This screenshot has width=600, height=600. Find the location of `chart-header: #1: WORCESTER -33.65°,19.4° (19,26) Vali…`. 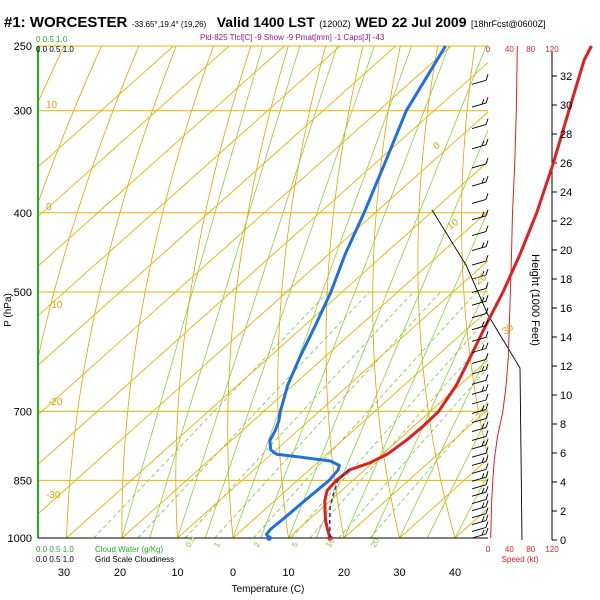

chart-header: #1: WORCESTER -33.65°,19.4° (19,26) Vali… is located at coordinates (302, 23).